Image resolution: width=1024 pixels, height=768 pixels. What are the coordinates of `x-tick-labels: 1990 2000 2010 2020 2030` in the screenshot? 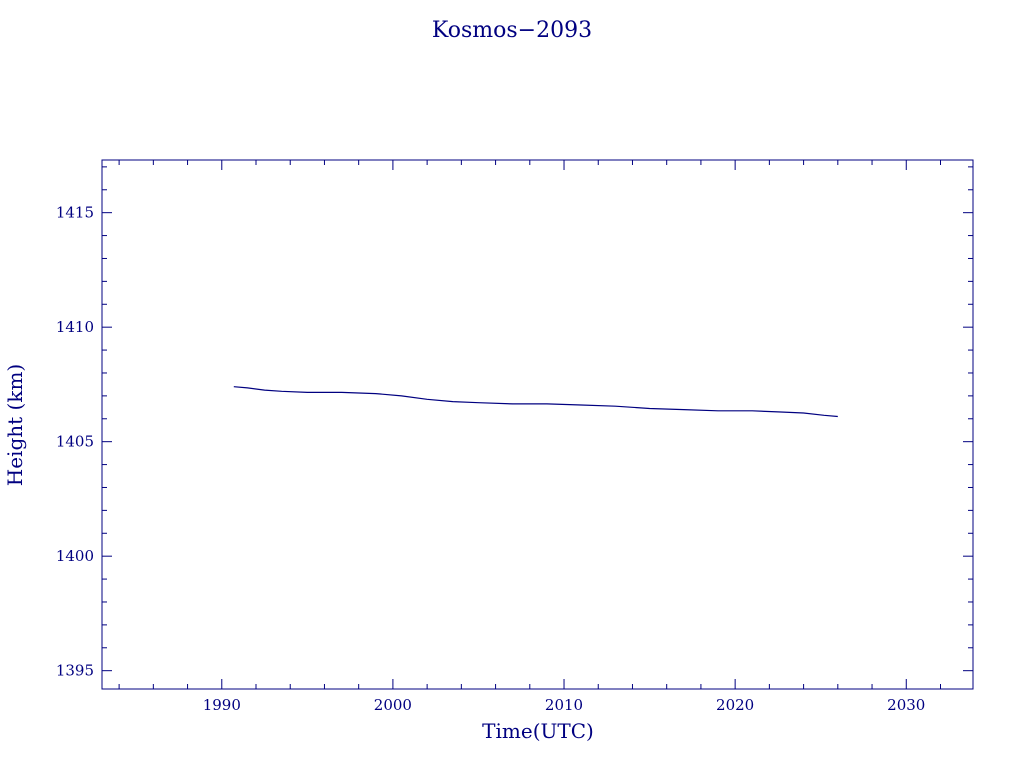 It's located at (564, 705).